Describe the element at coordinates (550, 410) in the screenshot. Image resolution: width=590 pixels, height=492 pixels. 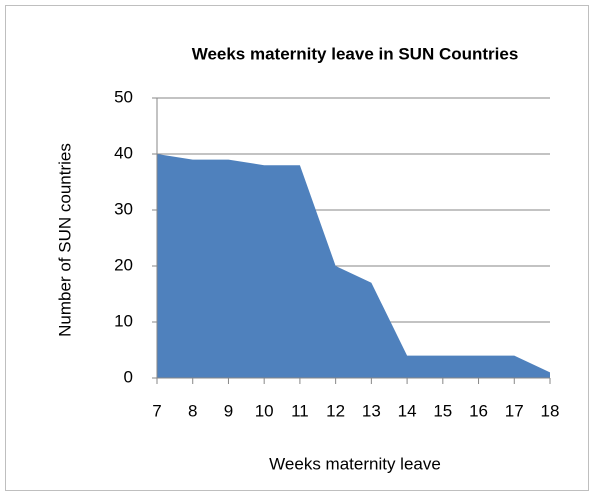
I see `x-tick-label: 18` at that location.